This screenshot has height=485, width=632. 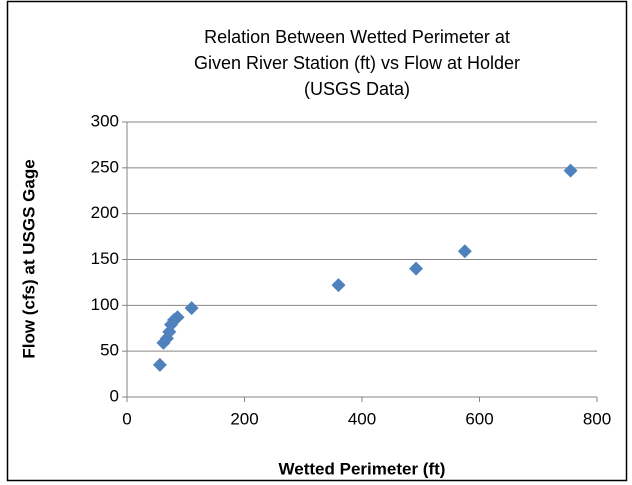 What do you see at coordinates (479, 418) in the screenshot?
I see `x-tick-label: 600` at bounding box center [479, 418].